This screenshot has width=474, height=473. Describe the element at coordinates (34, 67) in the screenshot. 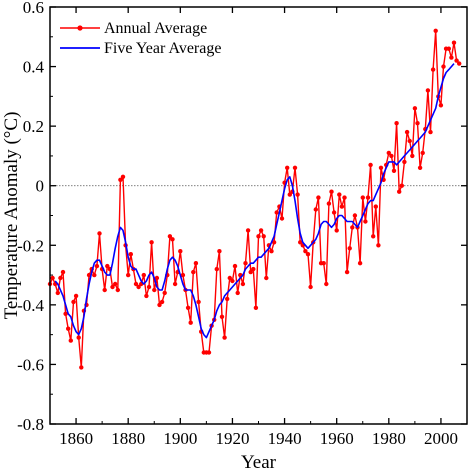

I see `y-tick-label: 0.4` at that location.